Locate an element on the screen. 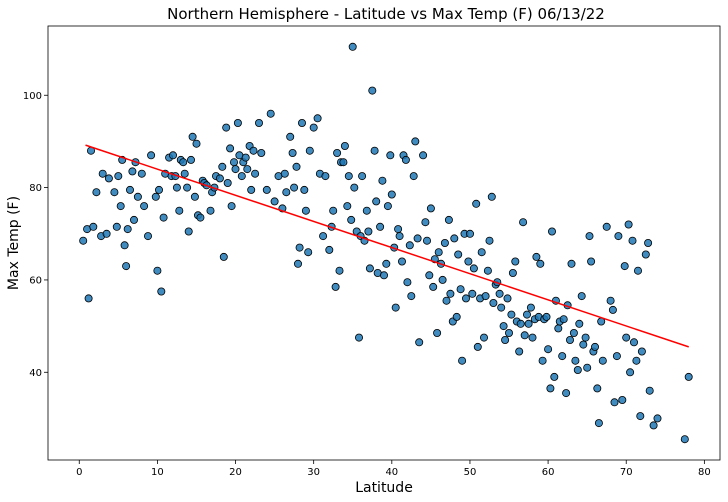  y-tick-label: 100 is located at coordinates (32, 96).